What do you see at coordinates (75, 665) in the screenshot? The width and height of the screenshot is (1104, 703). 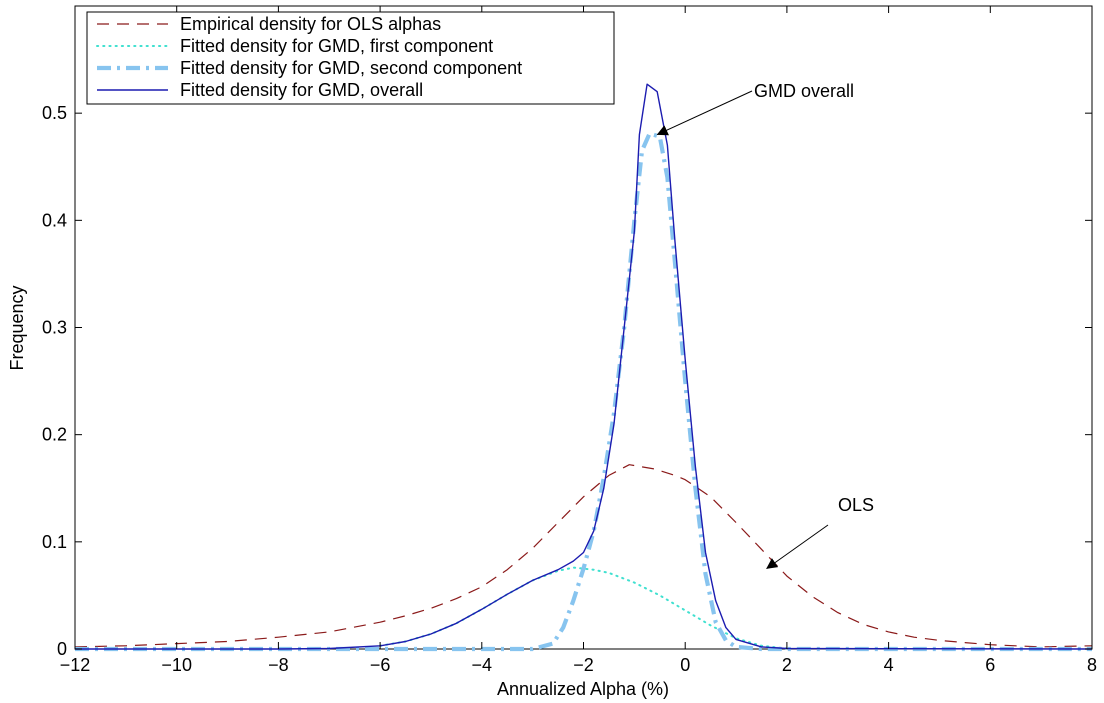 I see `x-tick-label: −12` at bounding box center [75, 665].